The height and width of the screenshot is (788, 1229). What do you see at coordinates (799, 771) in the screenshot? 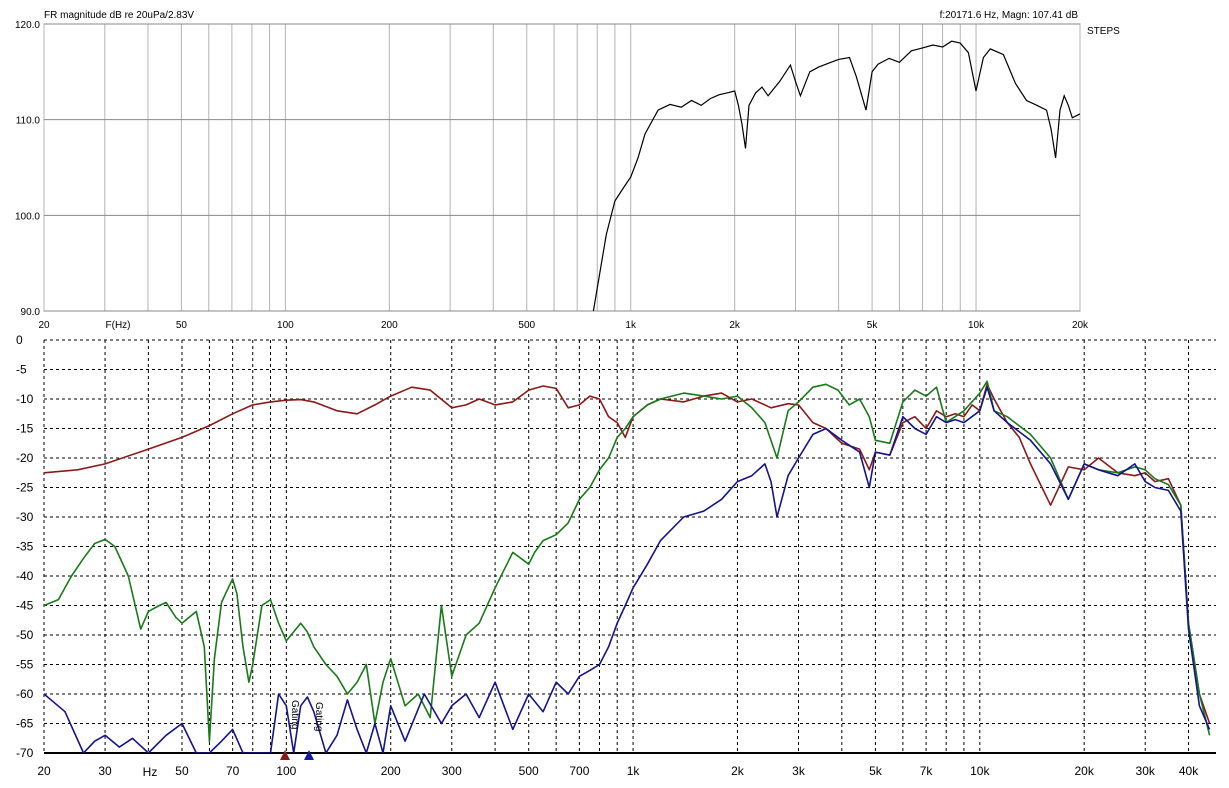
I see `bottom-x-tick-label: 3k` at bounding box center [799, 771].